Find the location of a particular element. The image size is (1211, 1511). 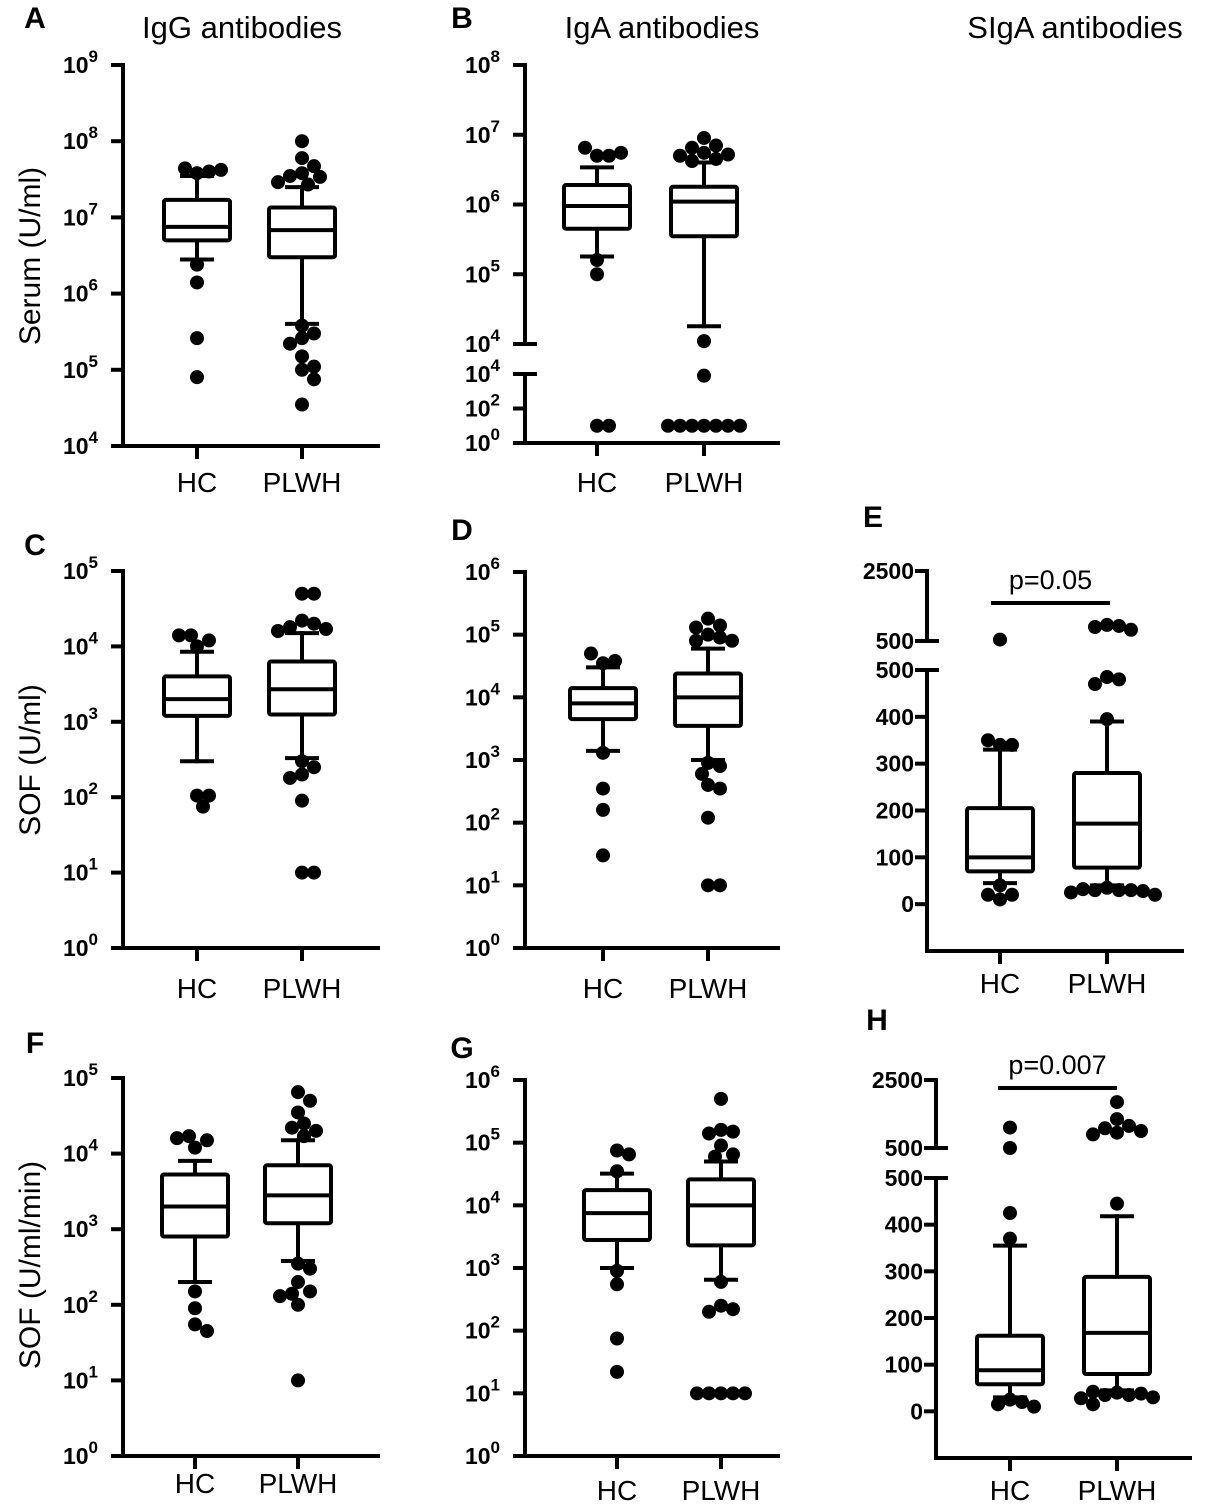

y-tick-label: 2500 is located at coordinates (897, 1080).